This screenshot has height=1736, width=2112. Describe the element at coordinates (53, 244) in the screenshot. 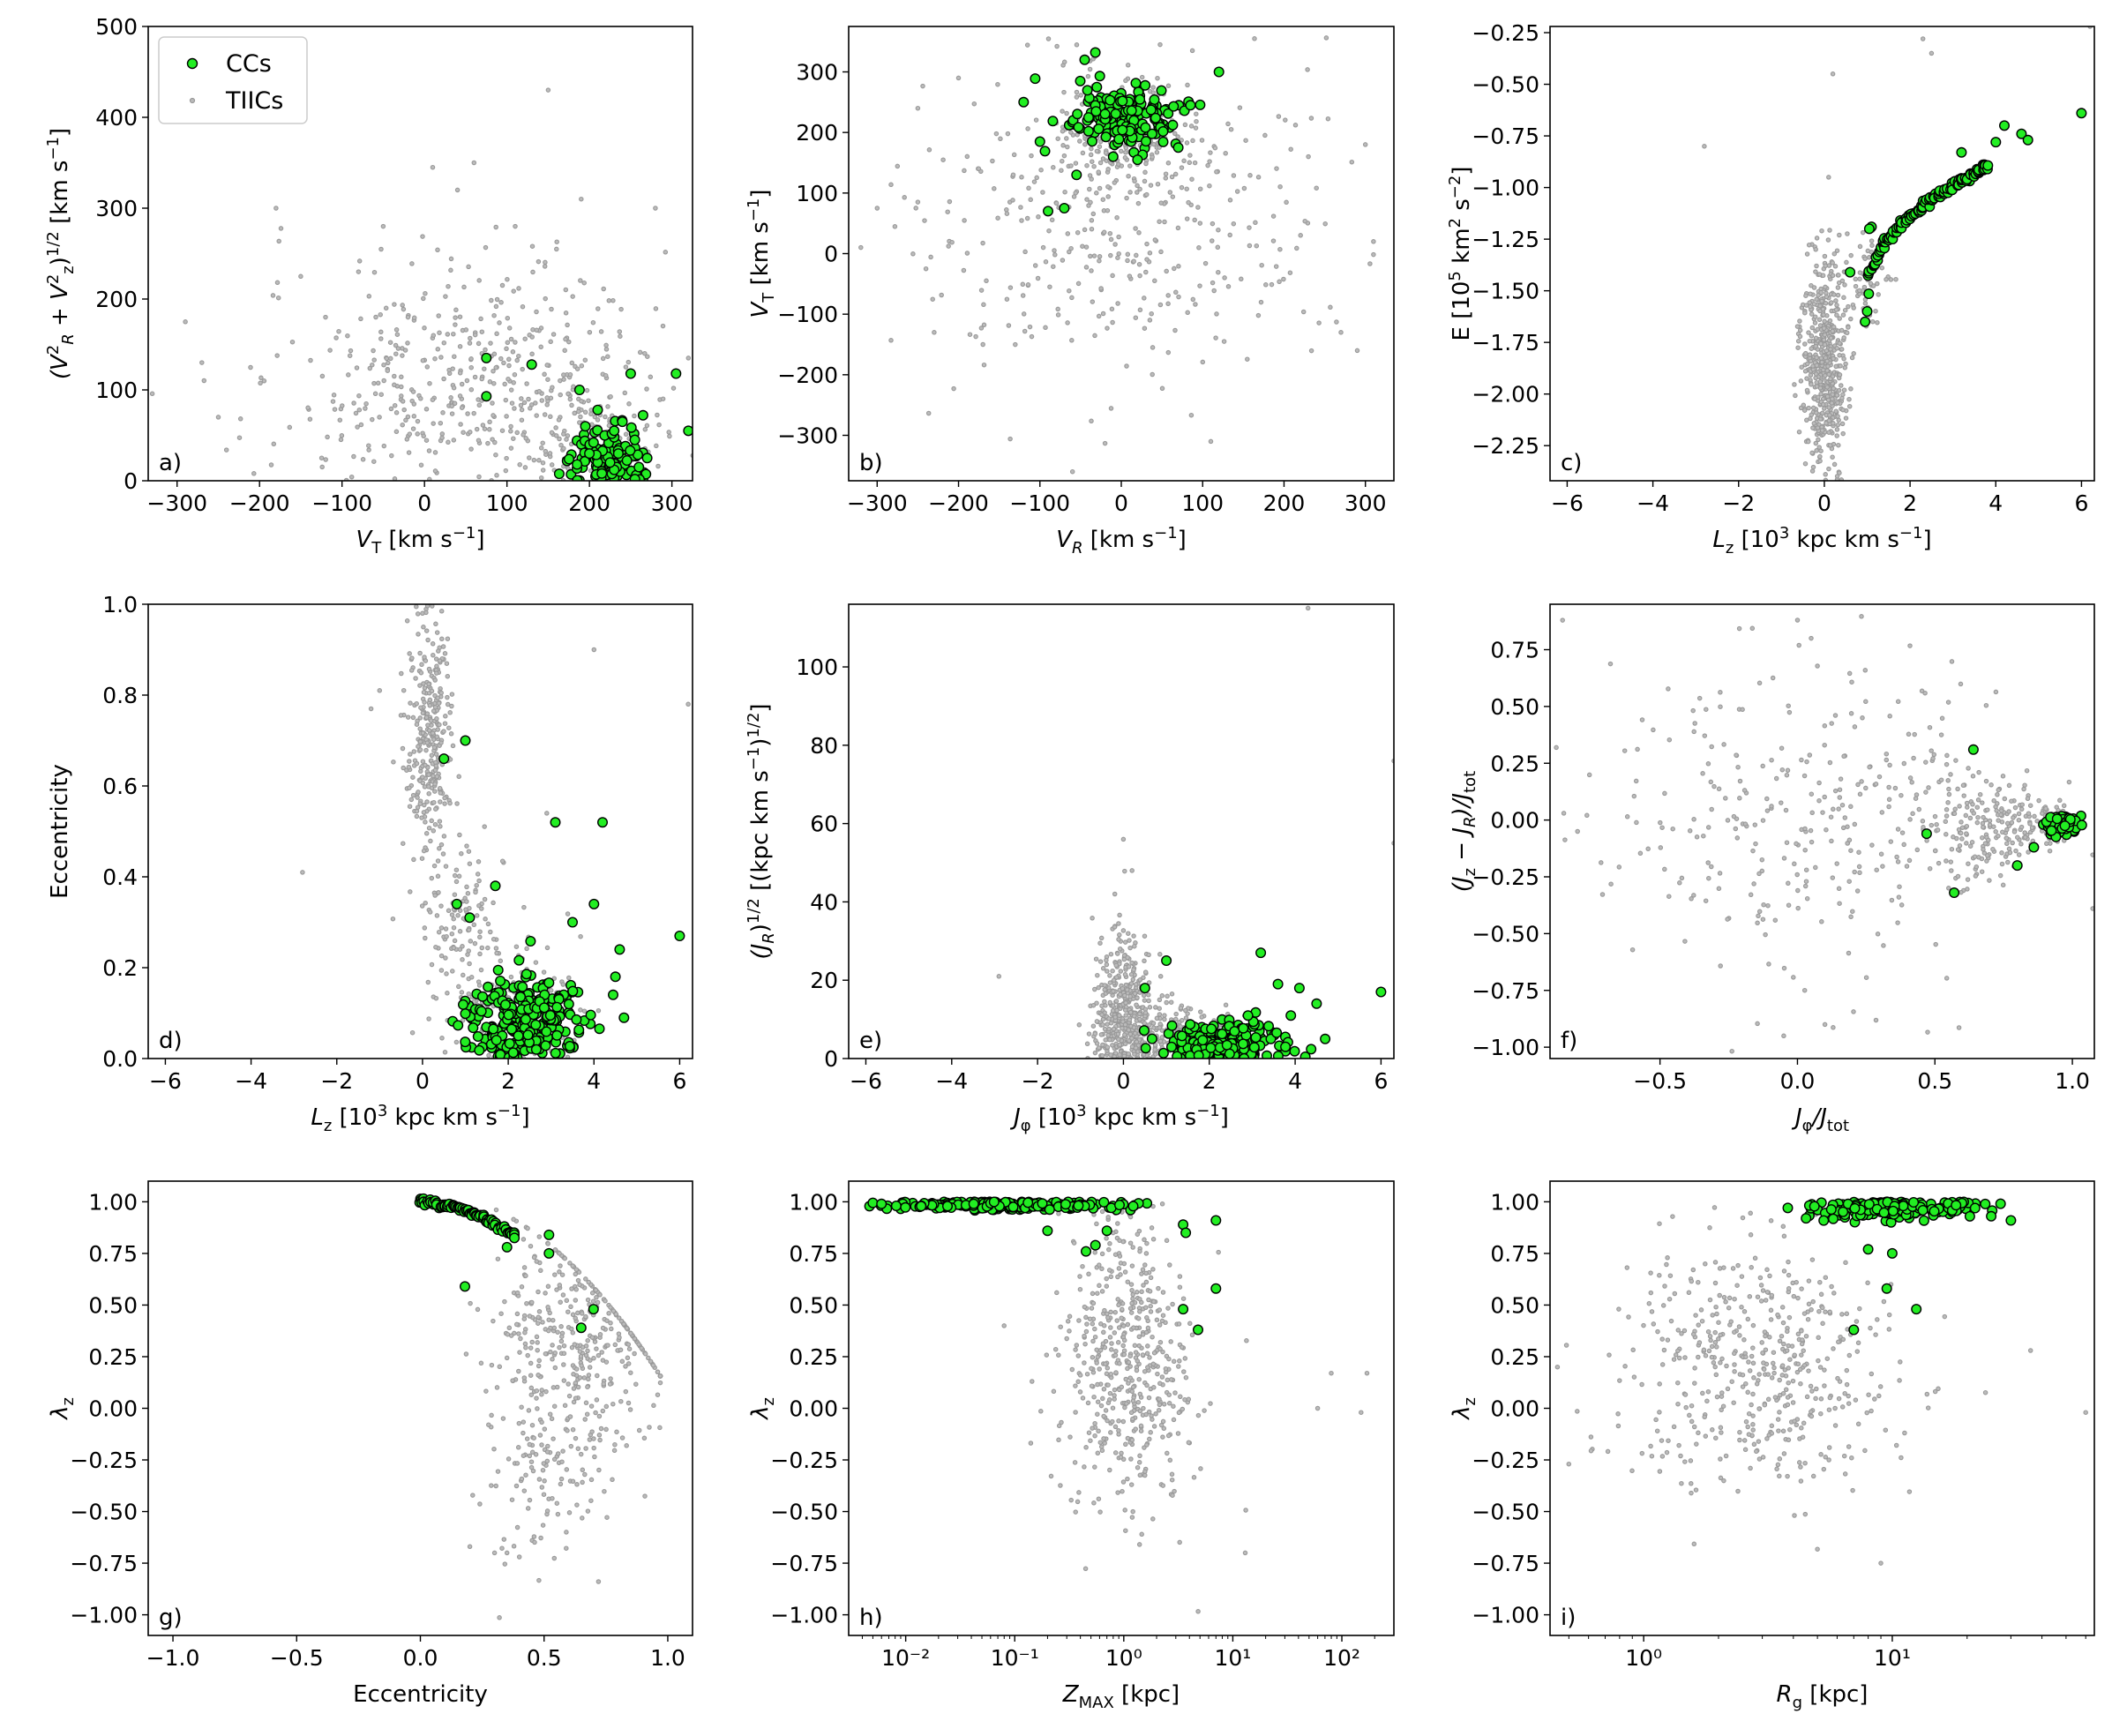

I see `label-segment: 1/2` at that location.